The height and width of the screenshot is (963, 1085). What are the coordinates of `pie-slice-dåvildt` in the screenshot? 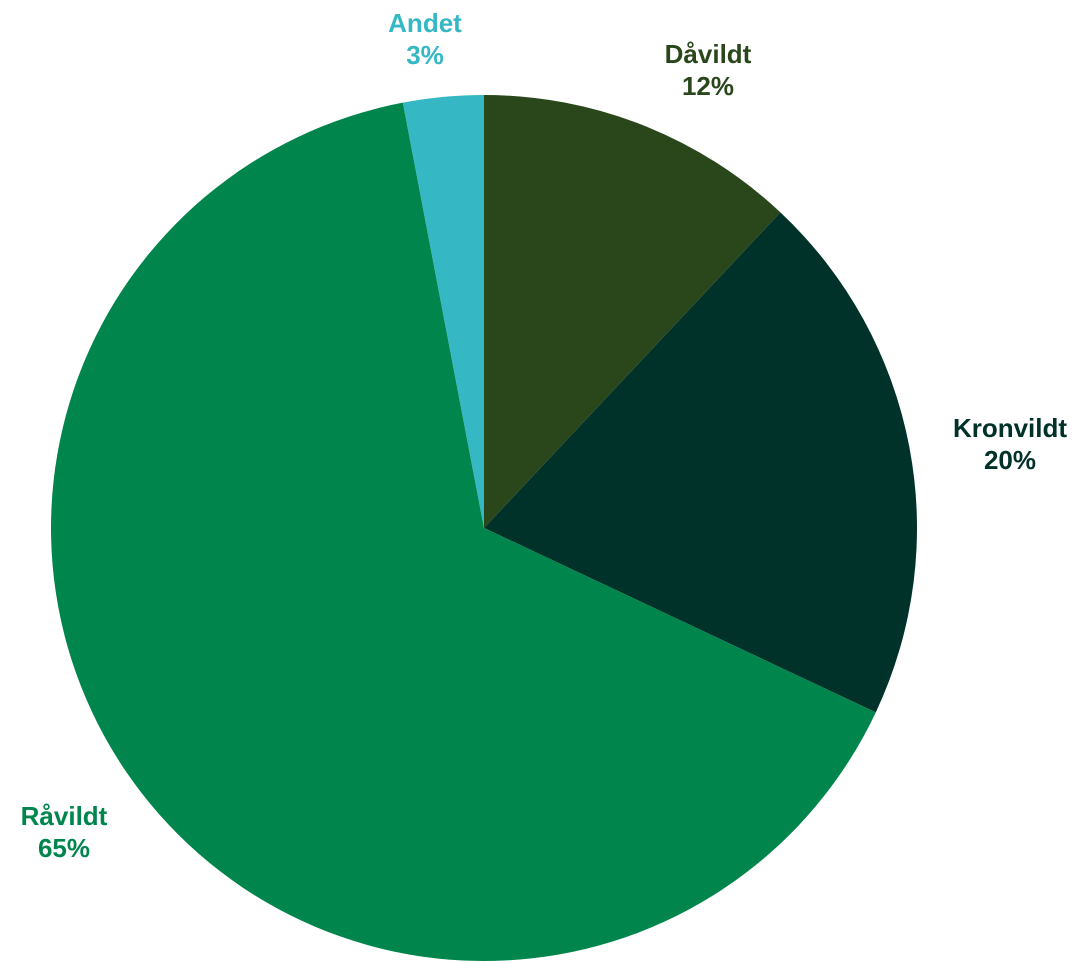 It's located at (632, 311).